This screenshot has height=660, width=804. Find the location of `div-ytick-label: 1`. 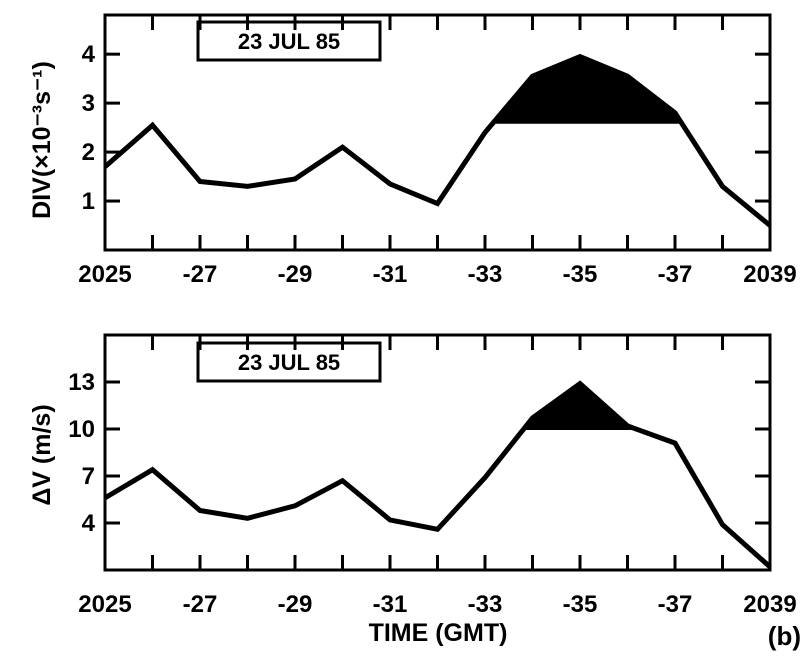

div-ytick-label: 1 is located at coordinates (88, 201).